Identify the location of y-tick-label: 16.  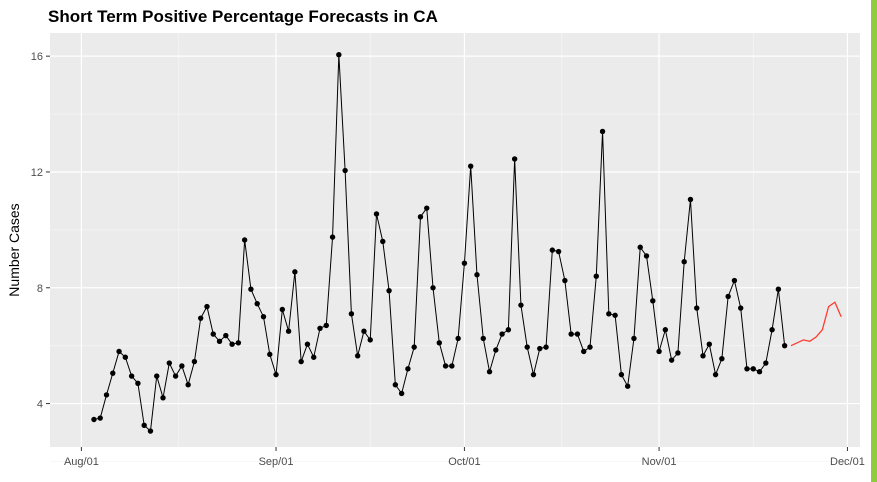
(37, 57).